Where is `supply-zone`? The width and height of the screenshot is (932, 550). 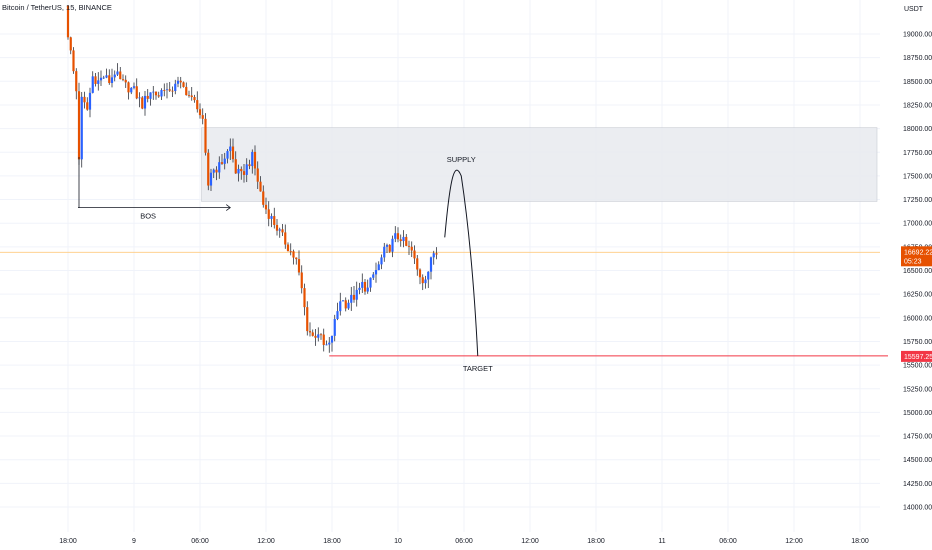 supply-zone is located at coordinates (539, 164).